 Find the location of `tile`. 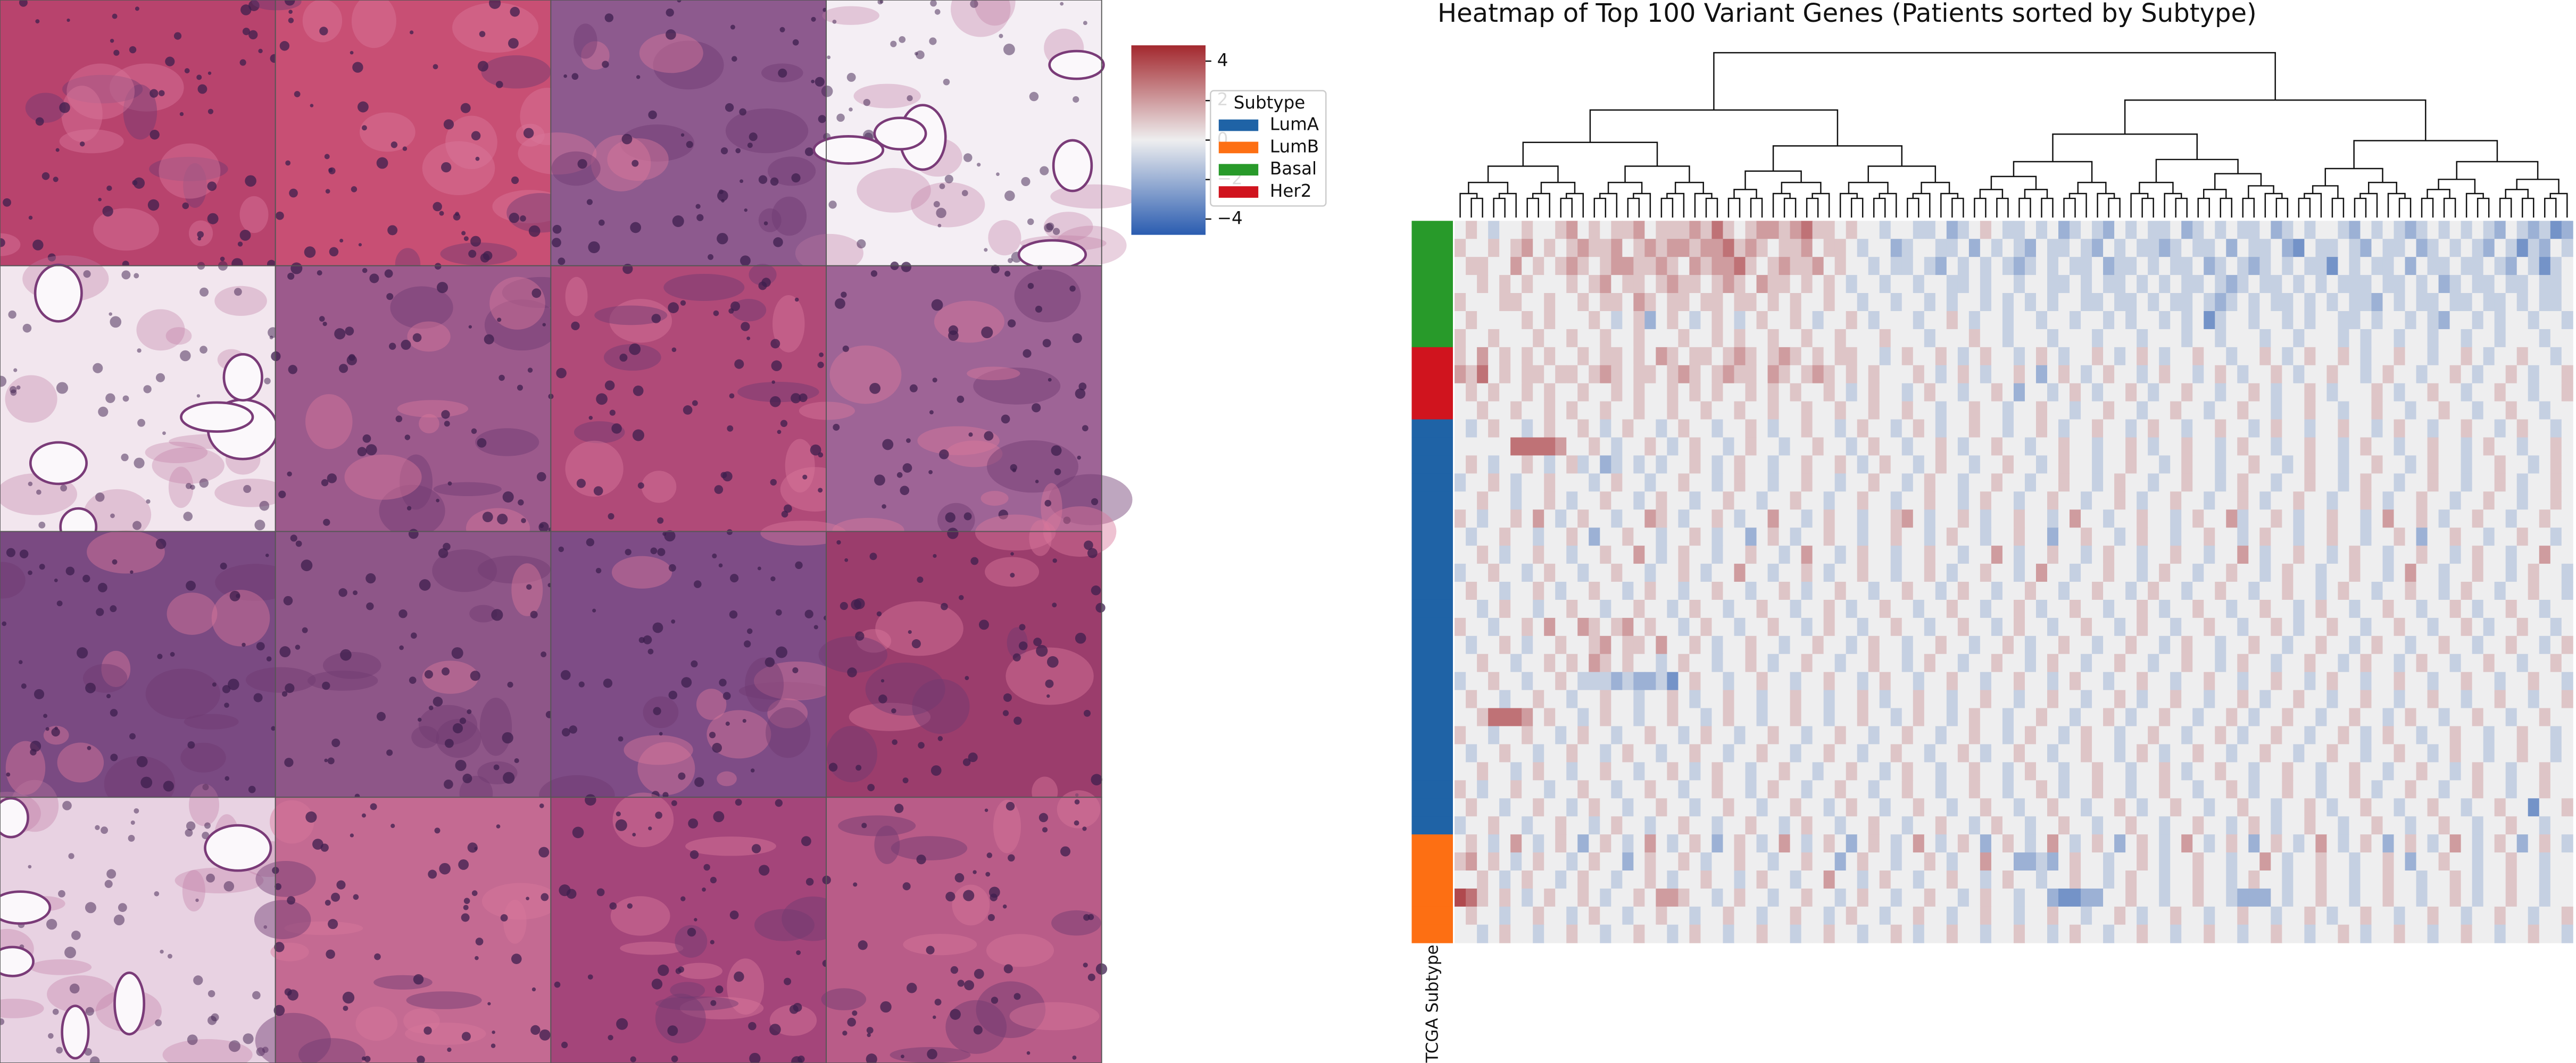

tile is located at coordinates (964, 930).